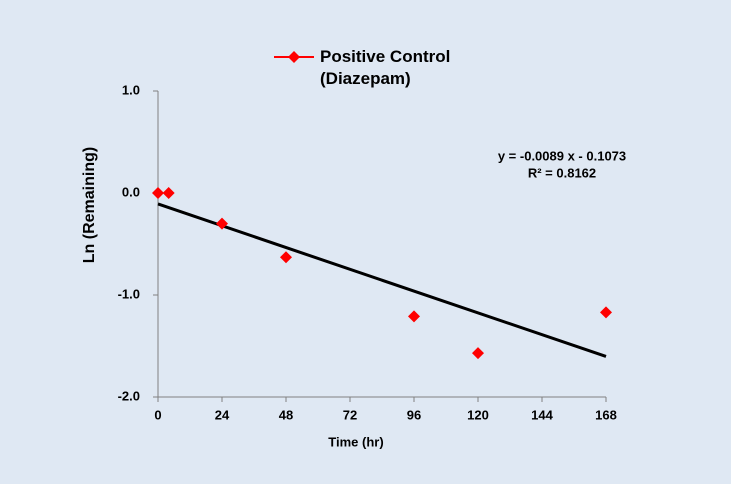  What do you see at coordinates (294, 57) in the screenshot?
I see `legend-marker` at bounding box center [294, 57].